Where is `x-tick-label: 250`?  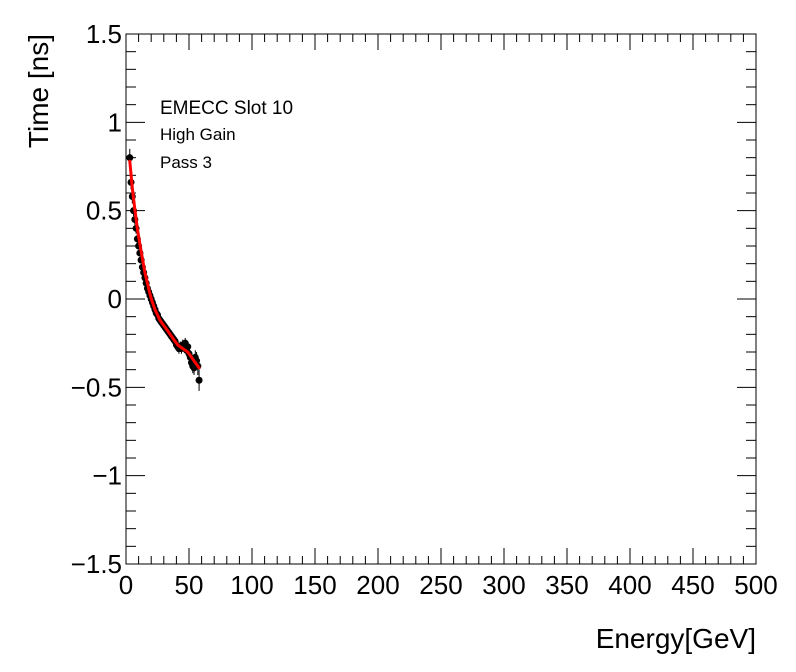 x-tick-label: 250 is located at coordinates (440, 585).